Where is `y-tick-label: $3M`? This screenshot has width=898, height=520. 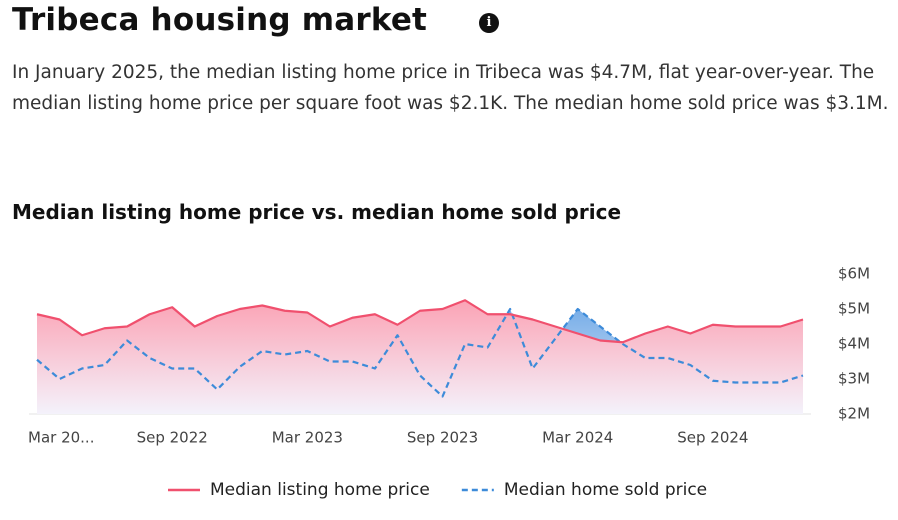 y-tick-label: $3M is located at coordinates (854, 379).